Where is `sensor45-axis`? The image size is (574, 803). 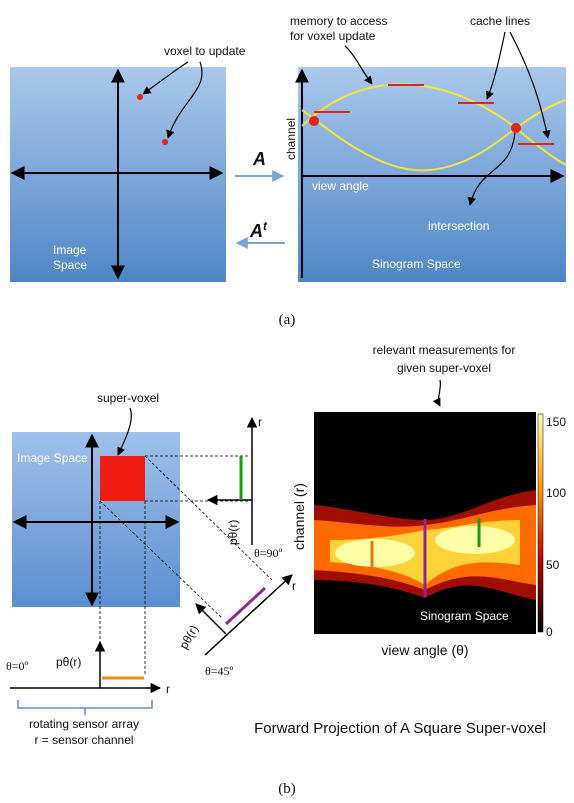 sensor45-axis is located at coordinates (248, 615).